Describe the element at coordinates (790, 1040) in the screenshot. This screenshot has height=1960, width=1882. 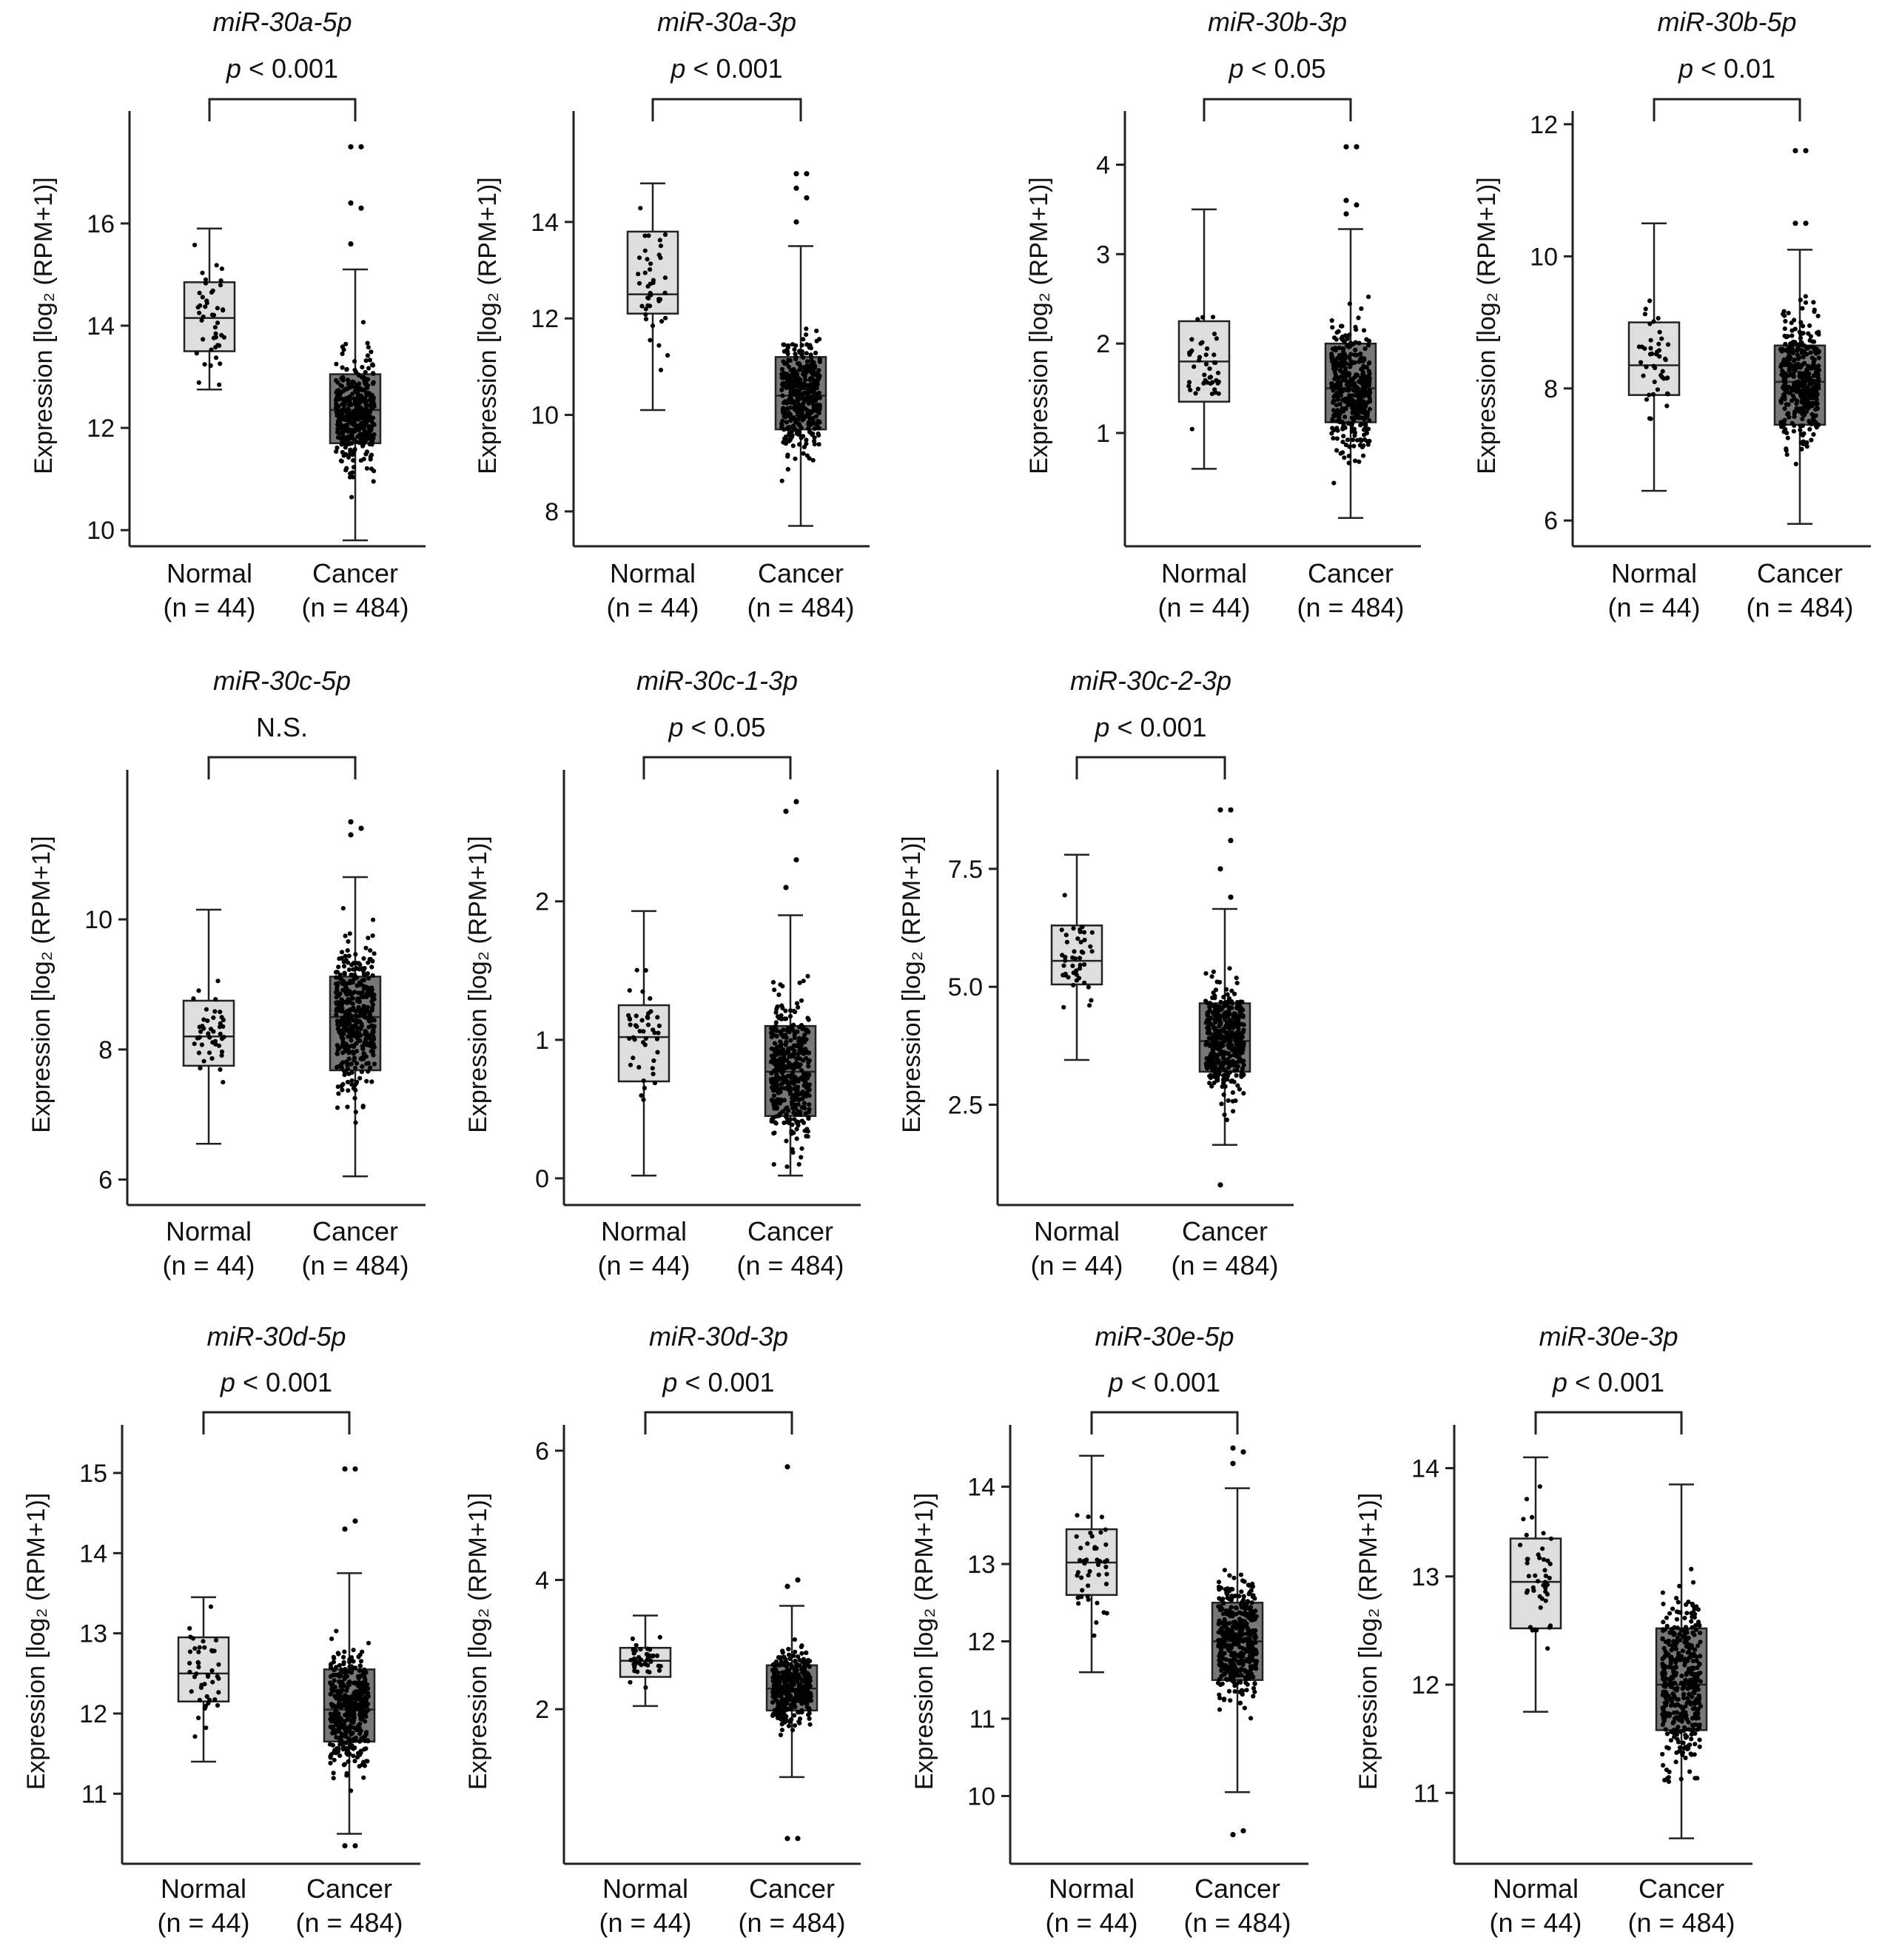
I see `box-group-cancer: Cancer(n = 484)` at that location.